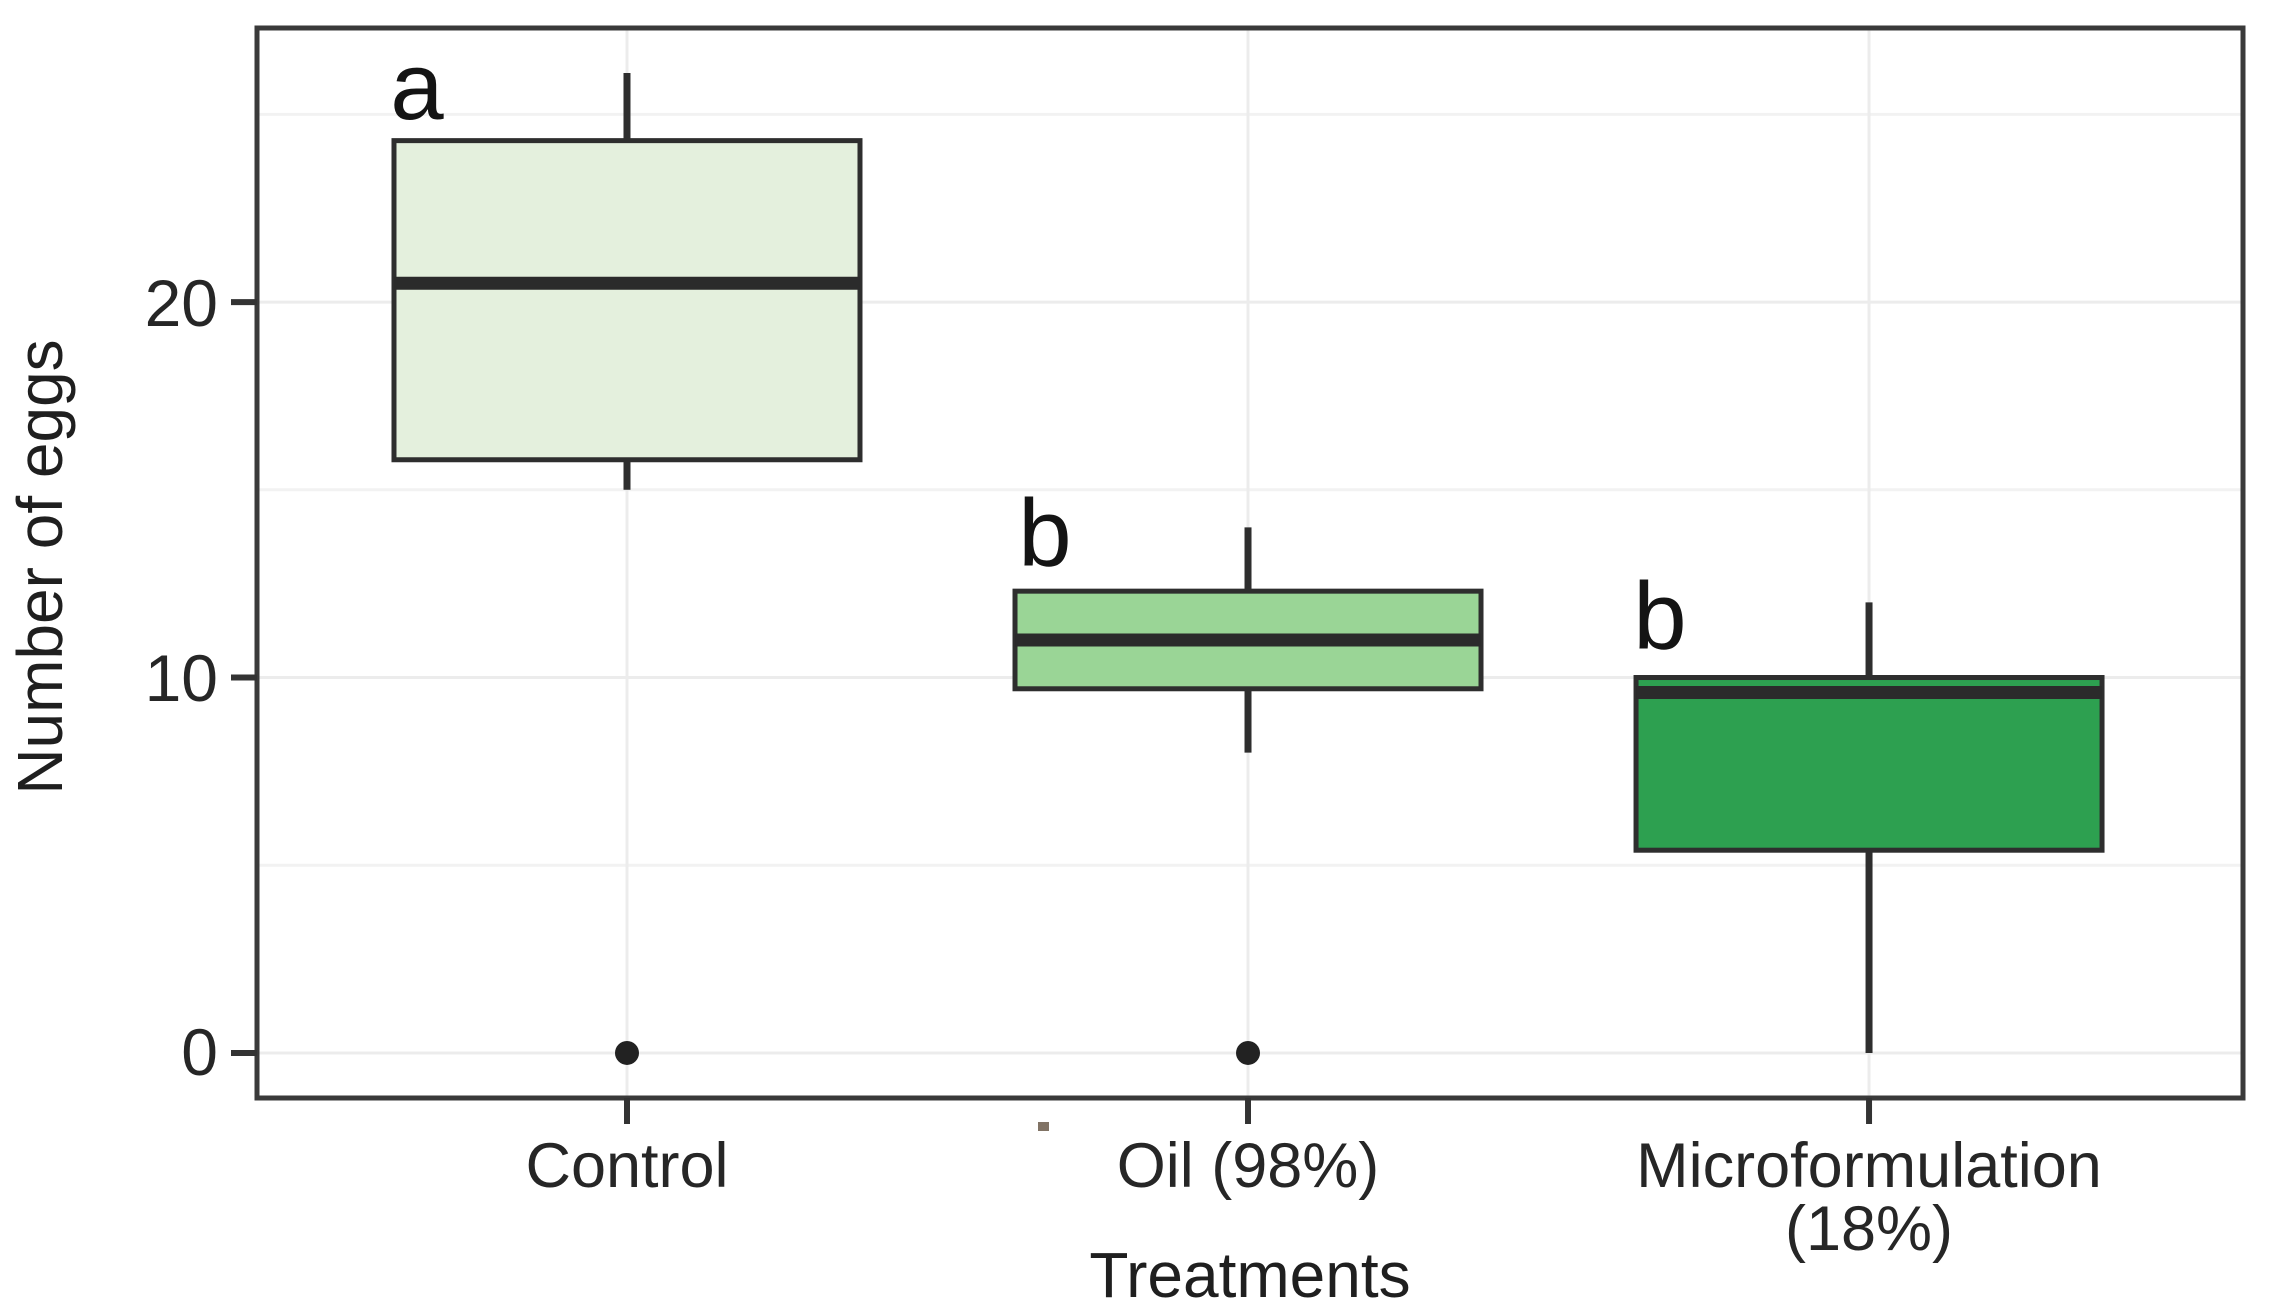 The image size is (2281, 1314). I want to click on x-tick-label-microformulation: Microformulation (18%), so click(1869, 1197).